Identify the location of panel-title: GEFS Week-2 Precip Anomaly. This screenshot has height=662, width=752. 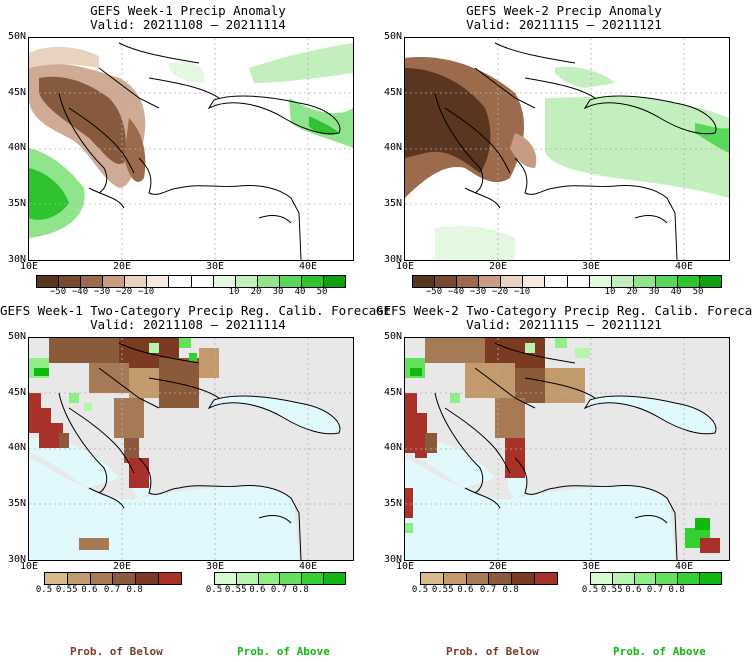
(564, 10).